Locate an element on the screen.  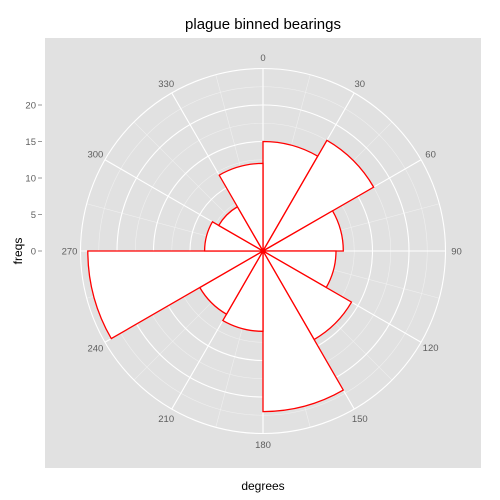
angle-tick-0: 0 is located at coordinates (262, 58).